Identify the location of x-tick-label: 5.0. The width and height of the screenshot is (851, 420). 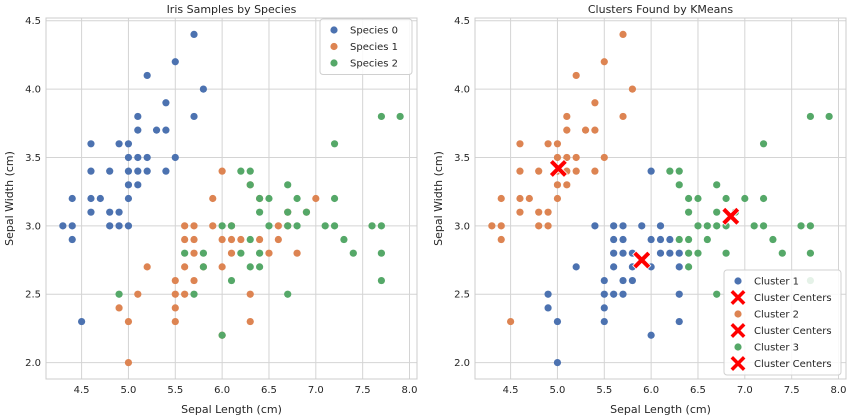
(557, 390).